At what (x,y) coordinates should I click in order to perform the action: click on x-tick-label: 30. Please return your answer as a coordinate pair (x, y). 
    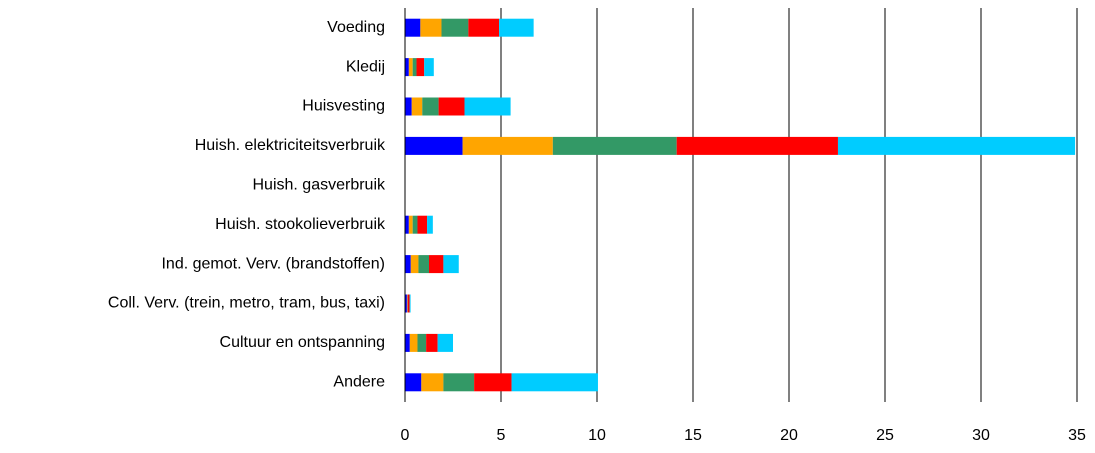
    Looking at the image, I should click on (981, 435).